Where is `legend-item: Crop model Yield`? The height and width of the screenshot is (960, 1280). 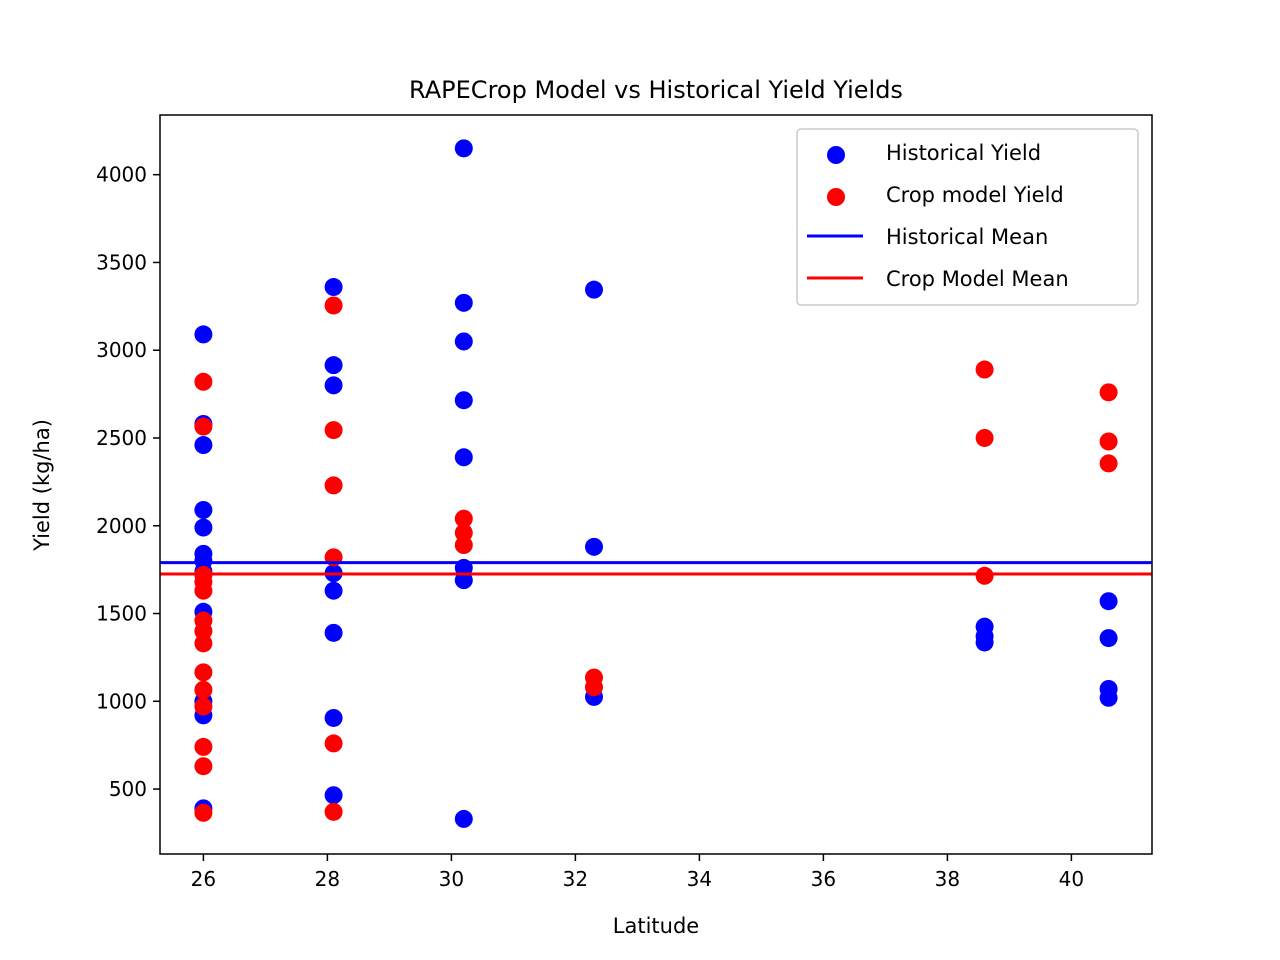
legend-item: Crop model Yield is located at coordinates (945, 195).